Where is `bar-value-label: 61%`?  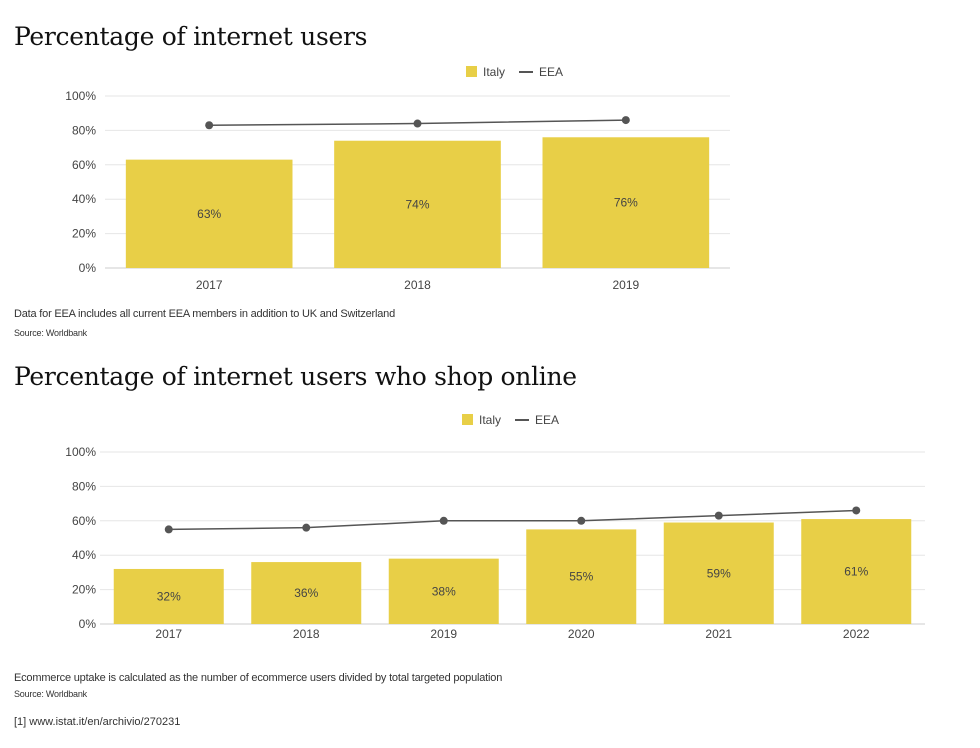
bar-value-label: 61% is located at coordinates (856, 572).